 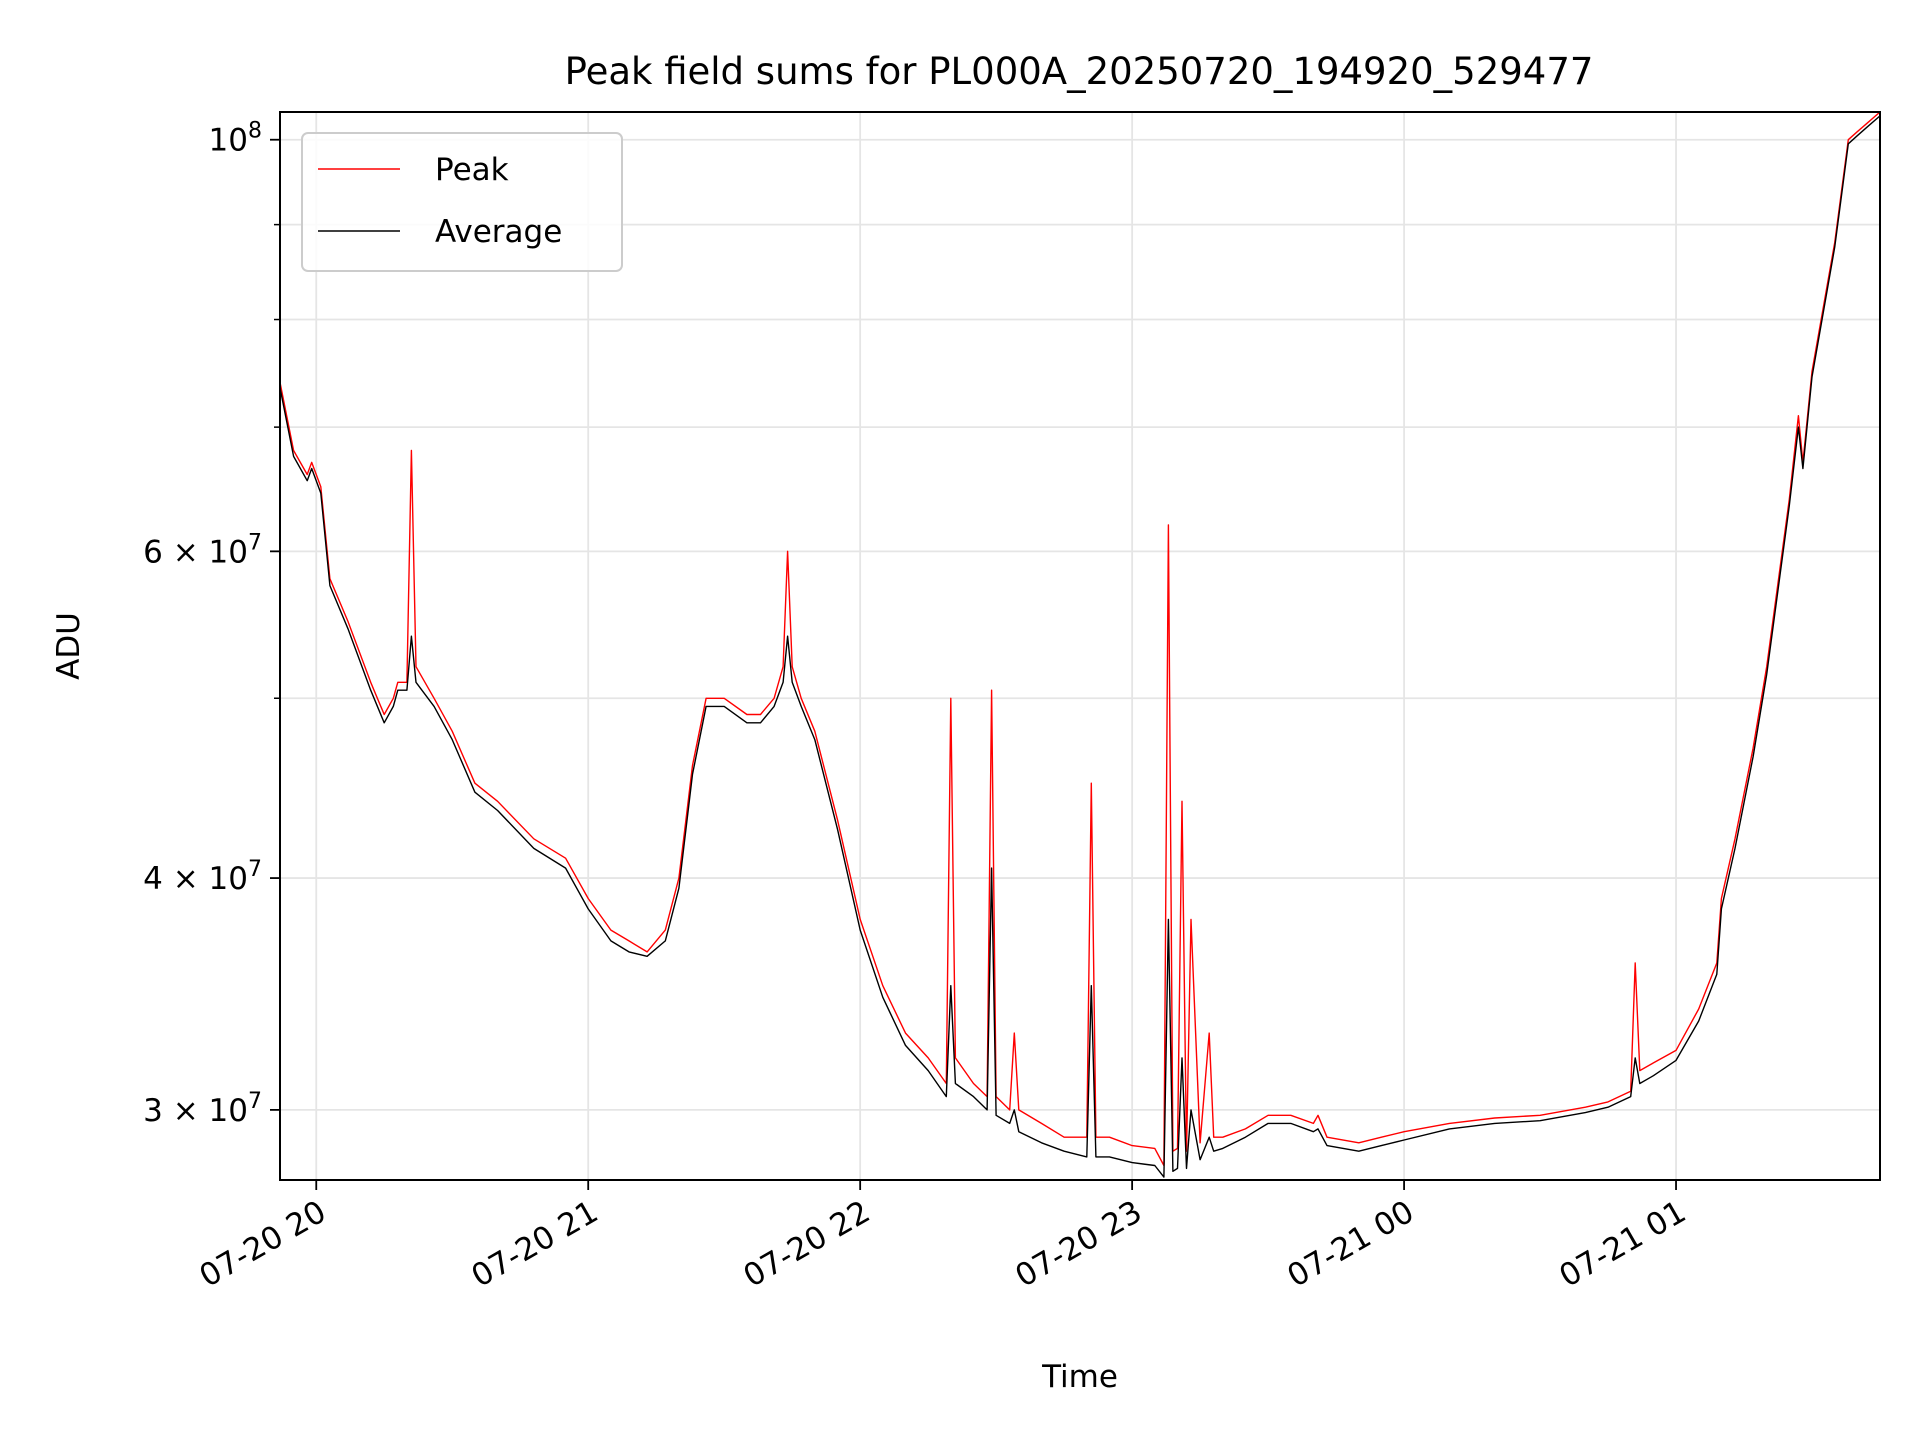 I want to click on y-tick-label: 4 × 107, so click(x=202, y=877).